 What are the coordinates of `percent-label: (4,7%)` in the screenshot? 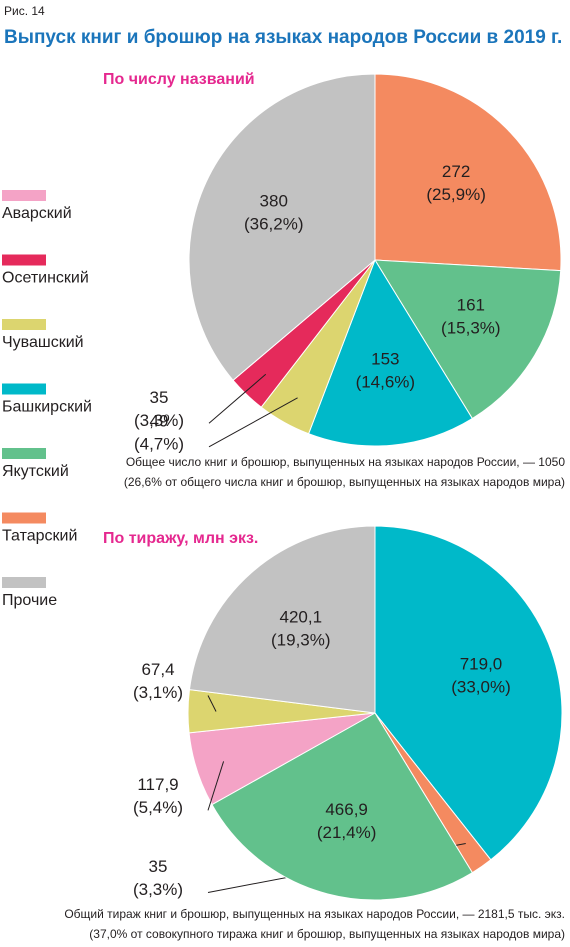 It's located at (159, 443).